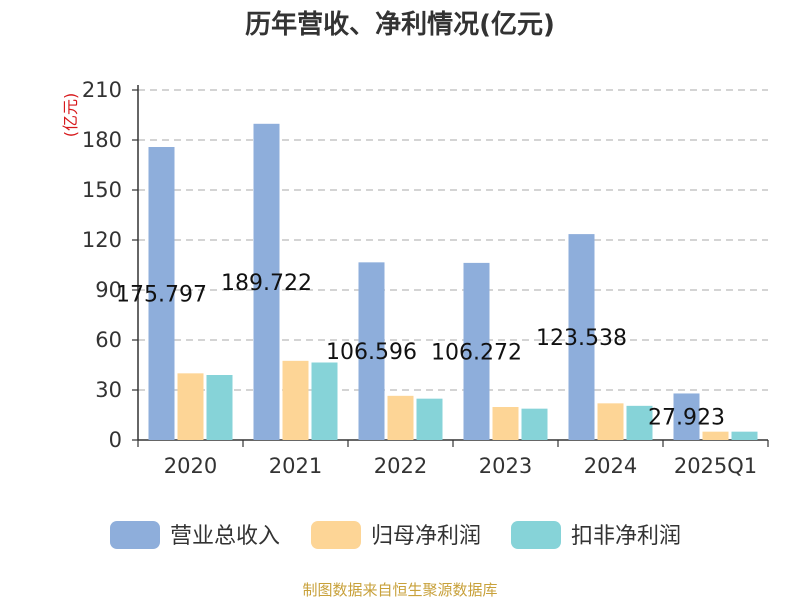  I want to click on legend-item-归母净利润: 归母净利润, so click(396, 535).